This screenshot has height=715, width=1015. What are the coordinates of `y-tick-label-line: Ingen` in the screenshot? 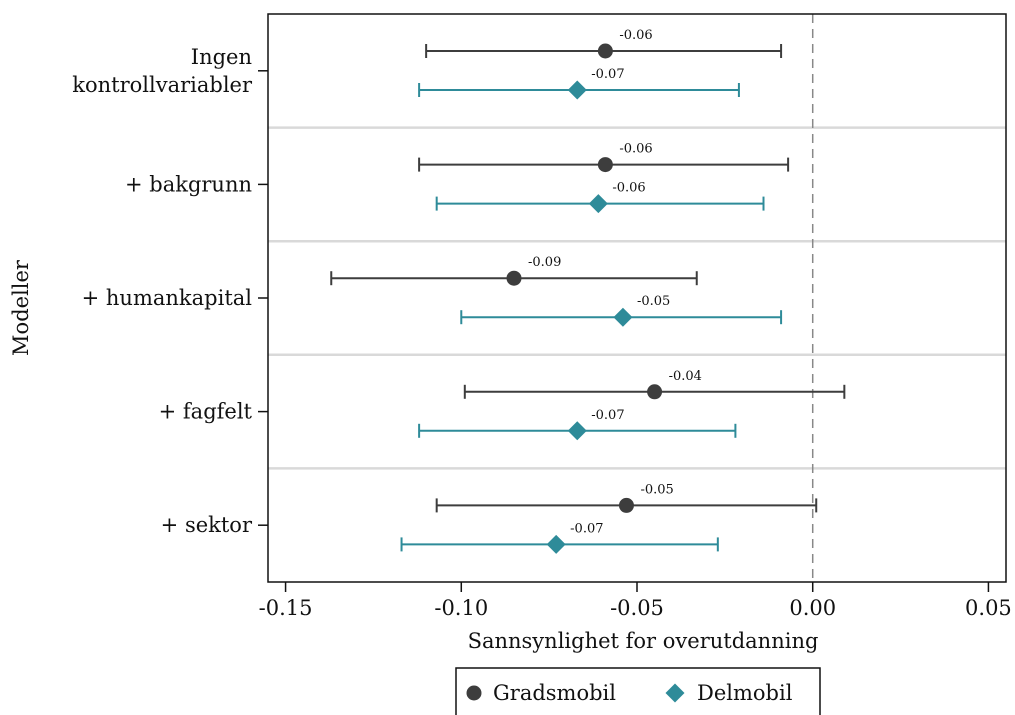 It's located at (221, 57).